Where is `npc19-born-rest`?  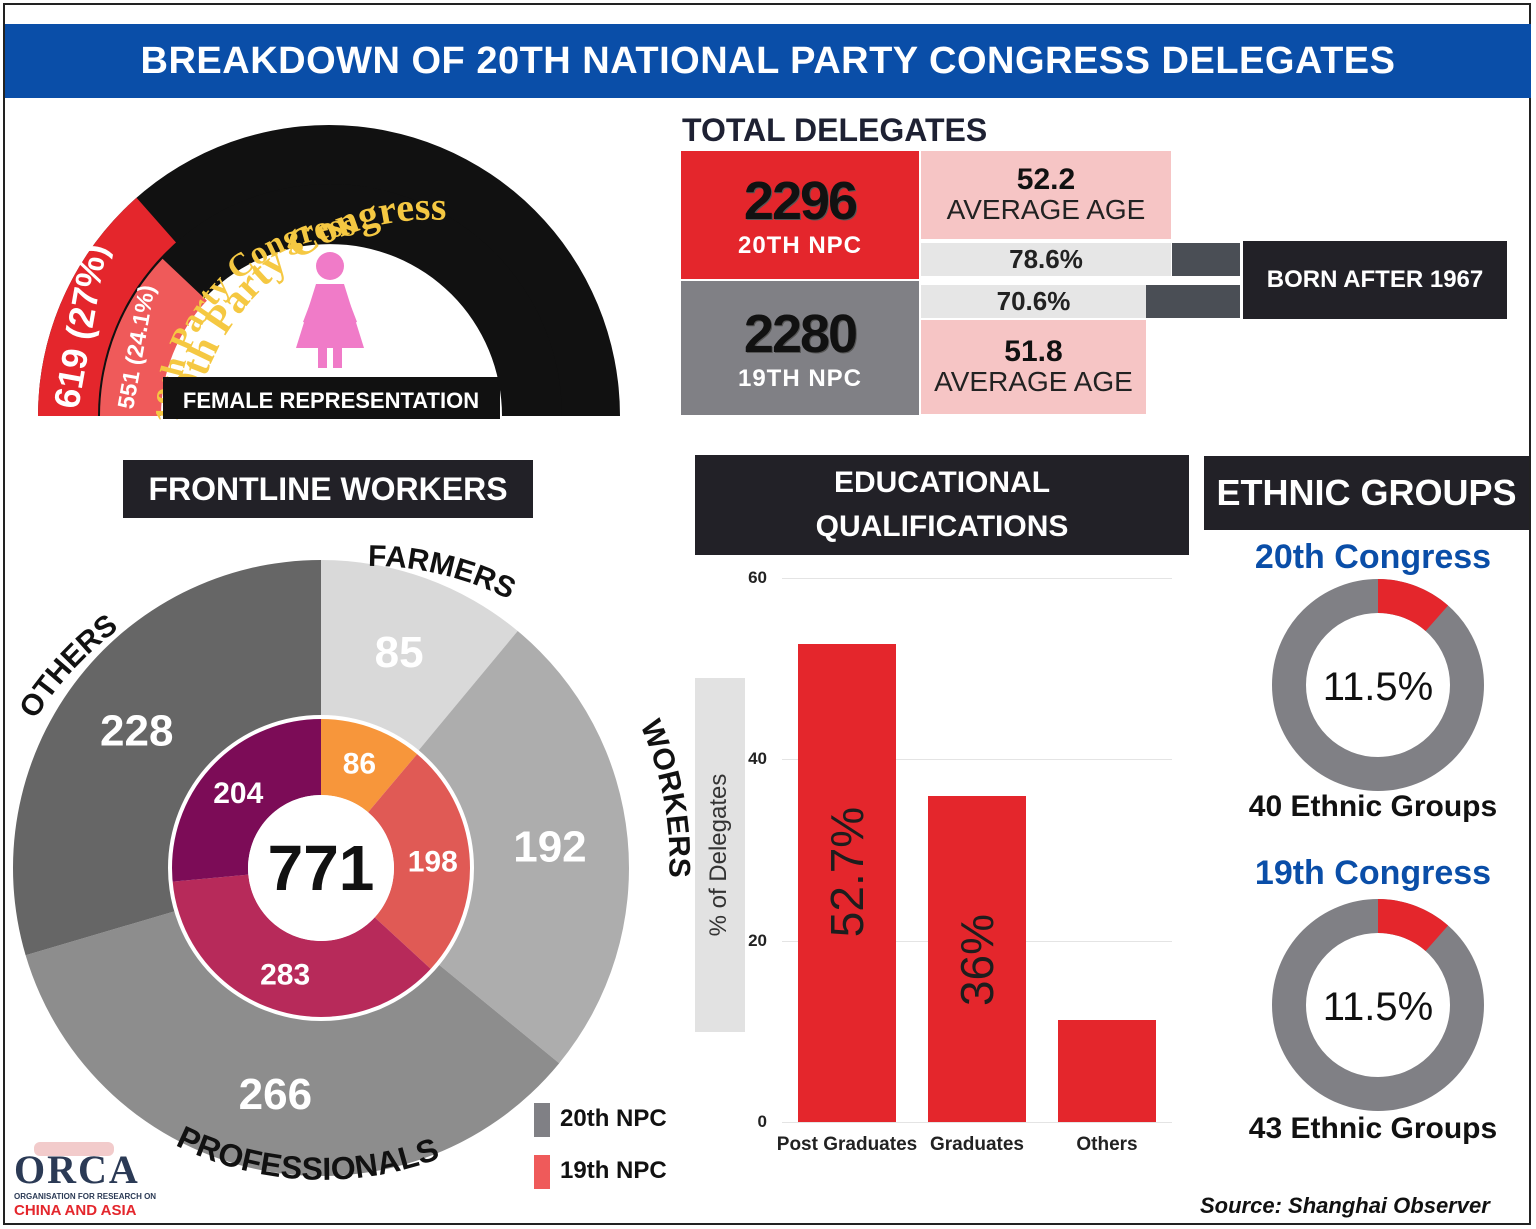
npc19-born-rest is located at coordinates (1193, 301).